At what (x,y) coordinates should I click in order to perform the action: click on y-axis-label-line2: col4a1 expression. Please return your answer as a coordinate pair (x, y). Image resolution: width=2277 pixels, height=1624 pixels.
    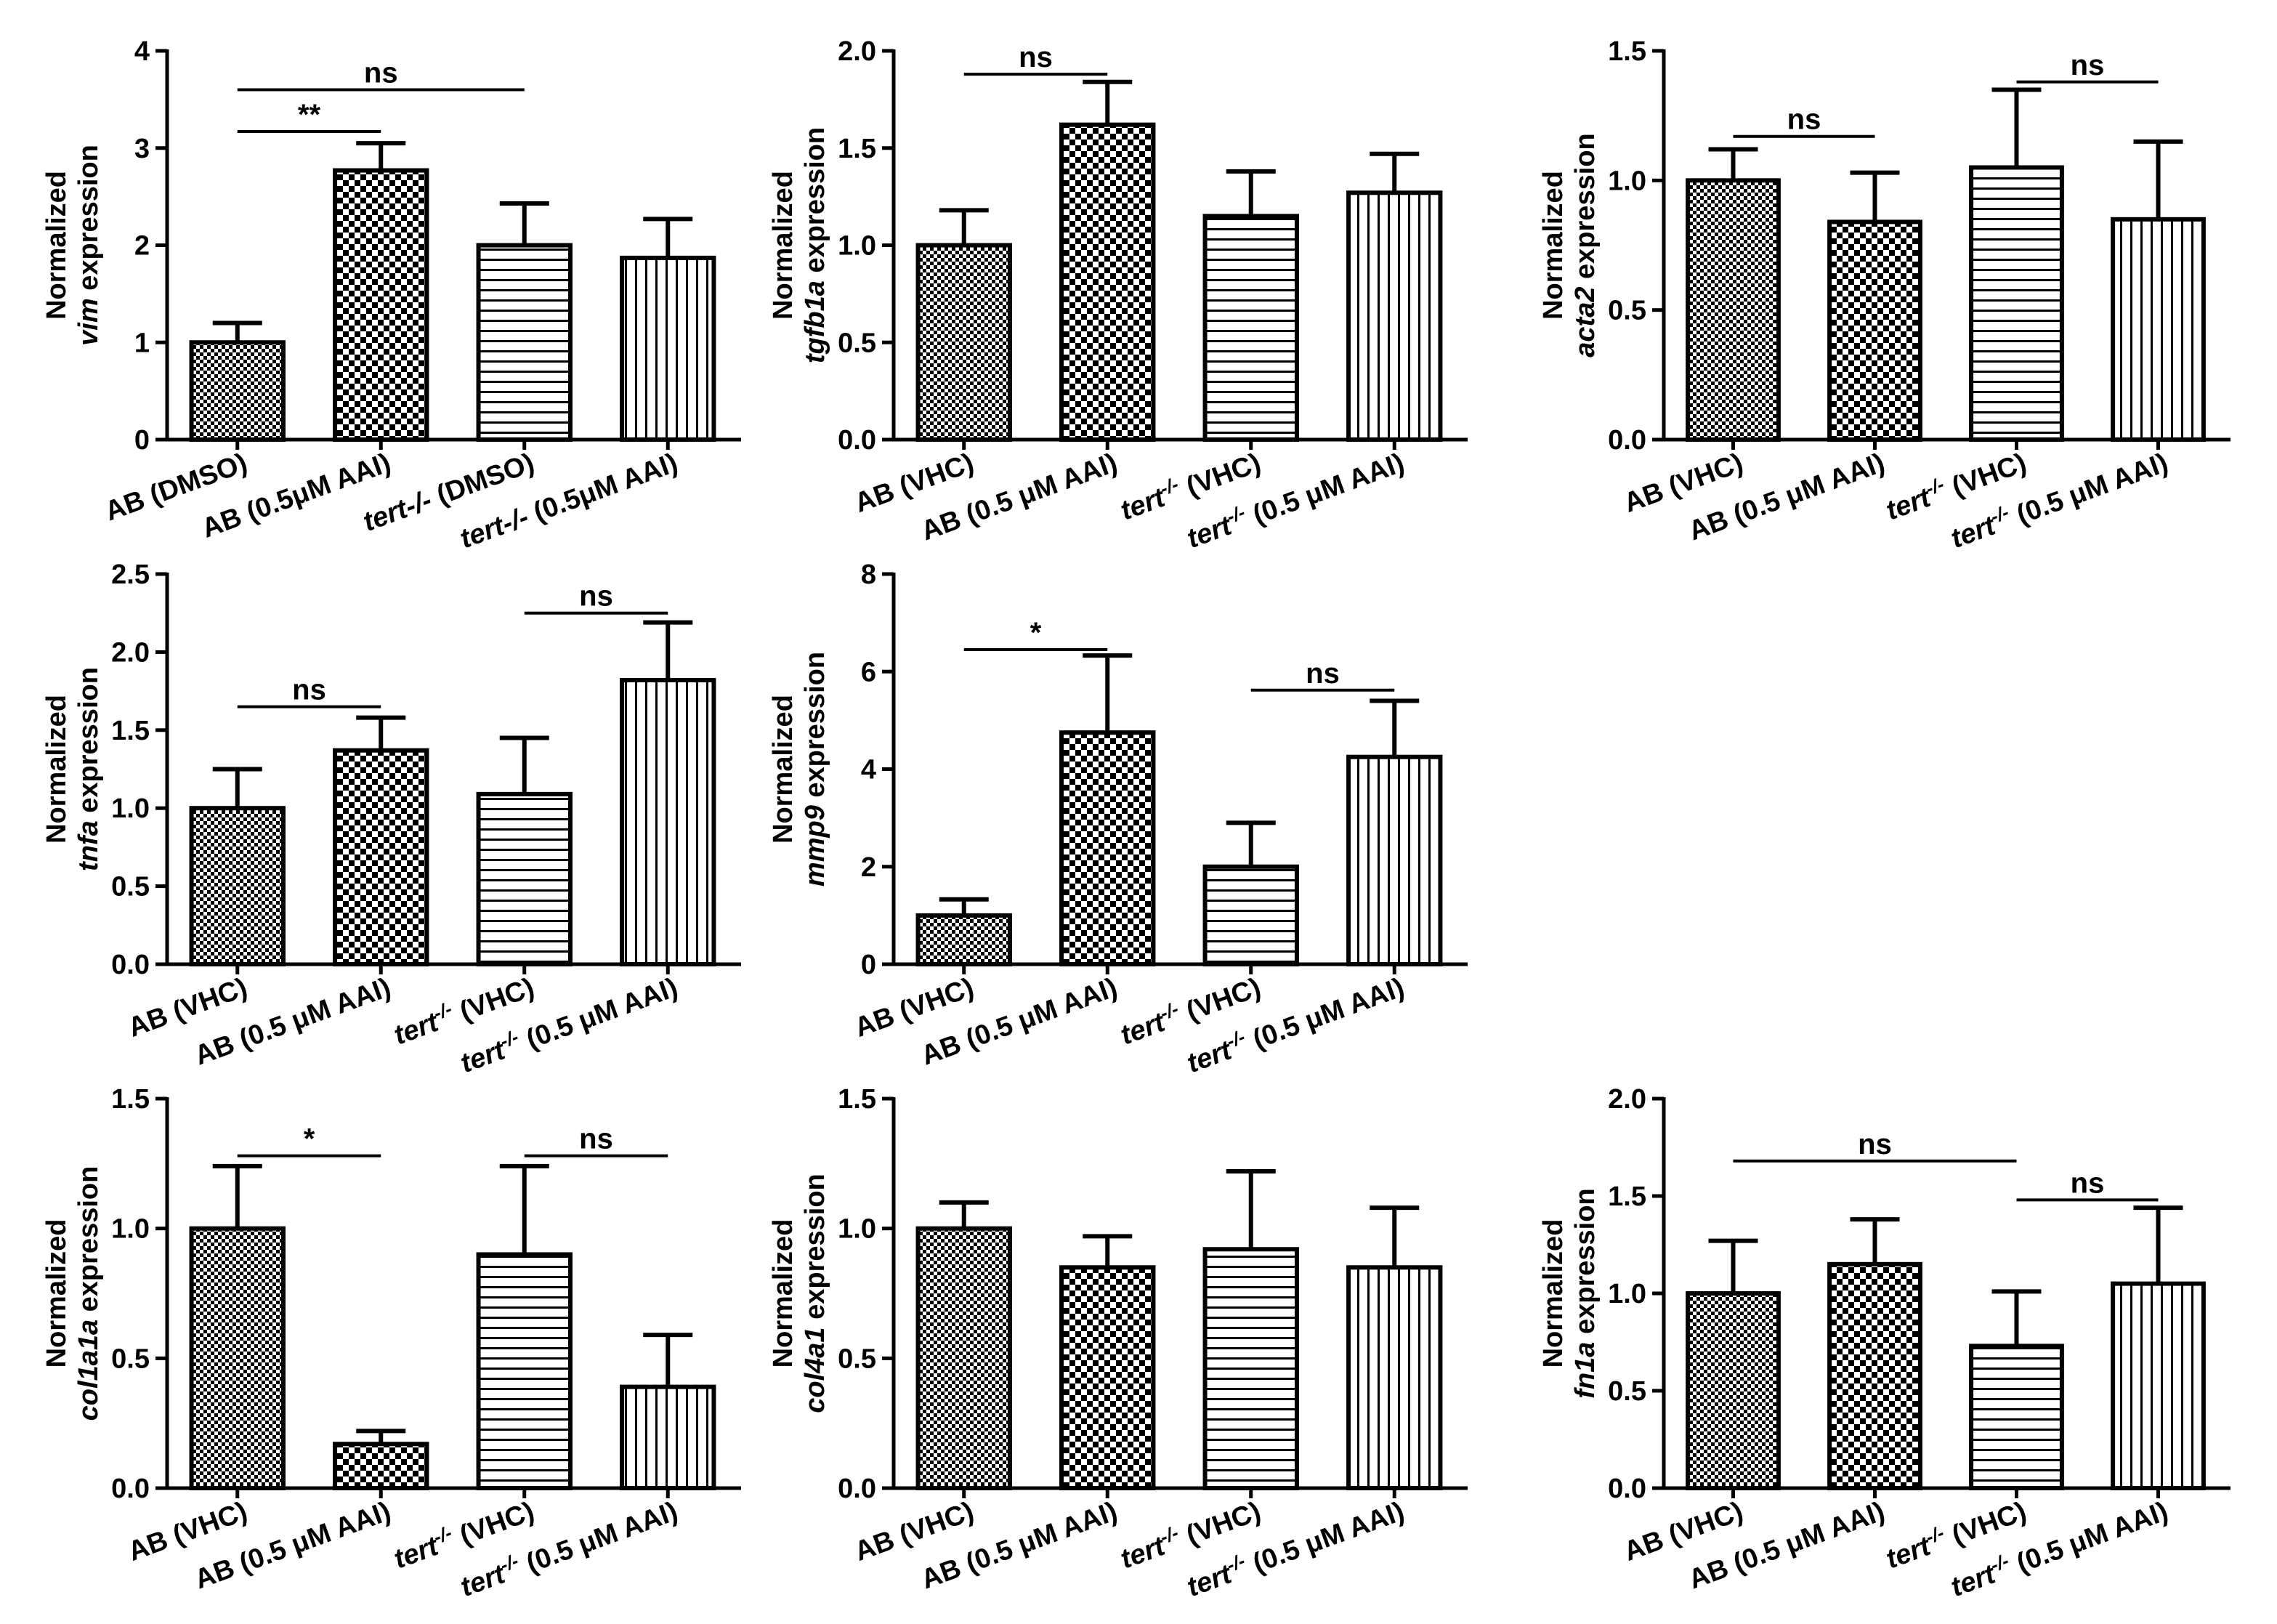
    Looking at the image, I should click on (815, 1293).